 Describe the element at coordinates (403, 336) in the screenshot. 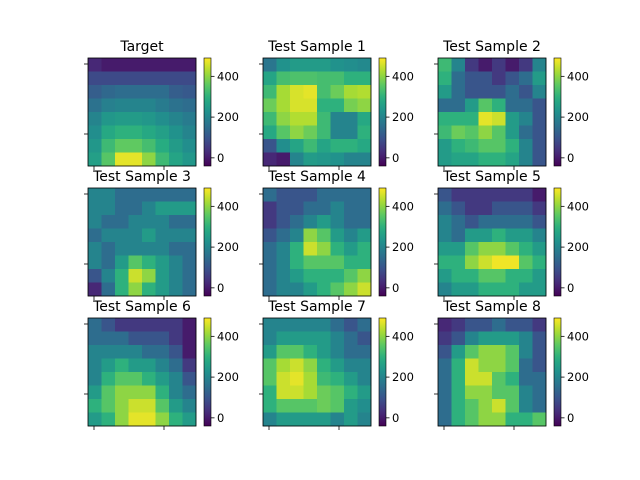

I see `colorbar-tick-label: 400` at that location.